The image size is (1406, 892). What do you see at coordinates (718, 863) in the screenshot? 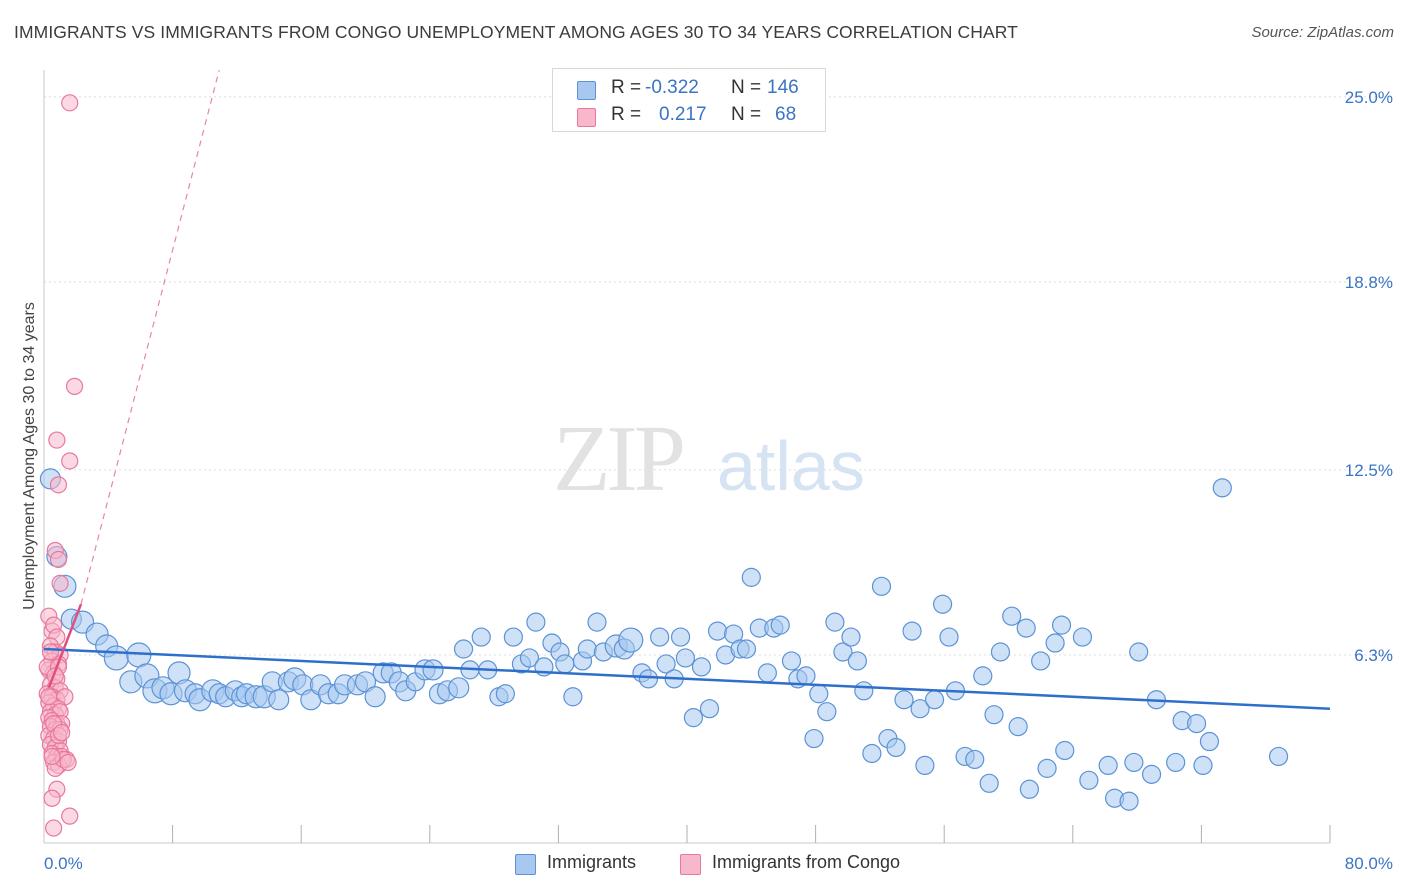
I see `x-tick-labels: 0.0% 80.0%` at bounding box center [718, 863].